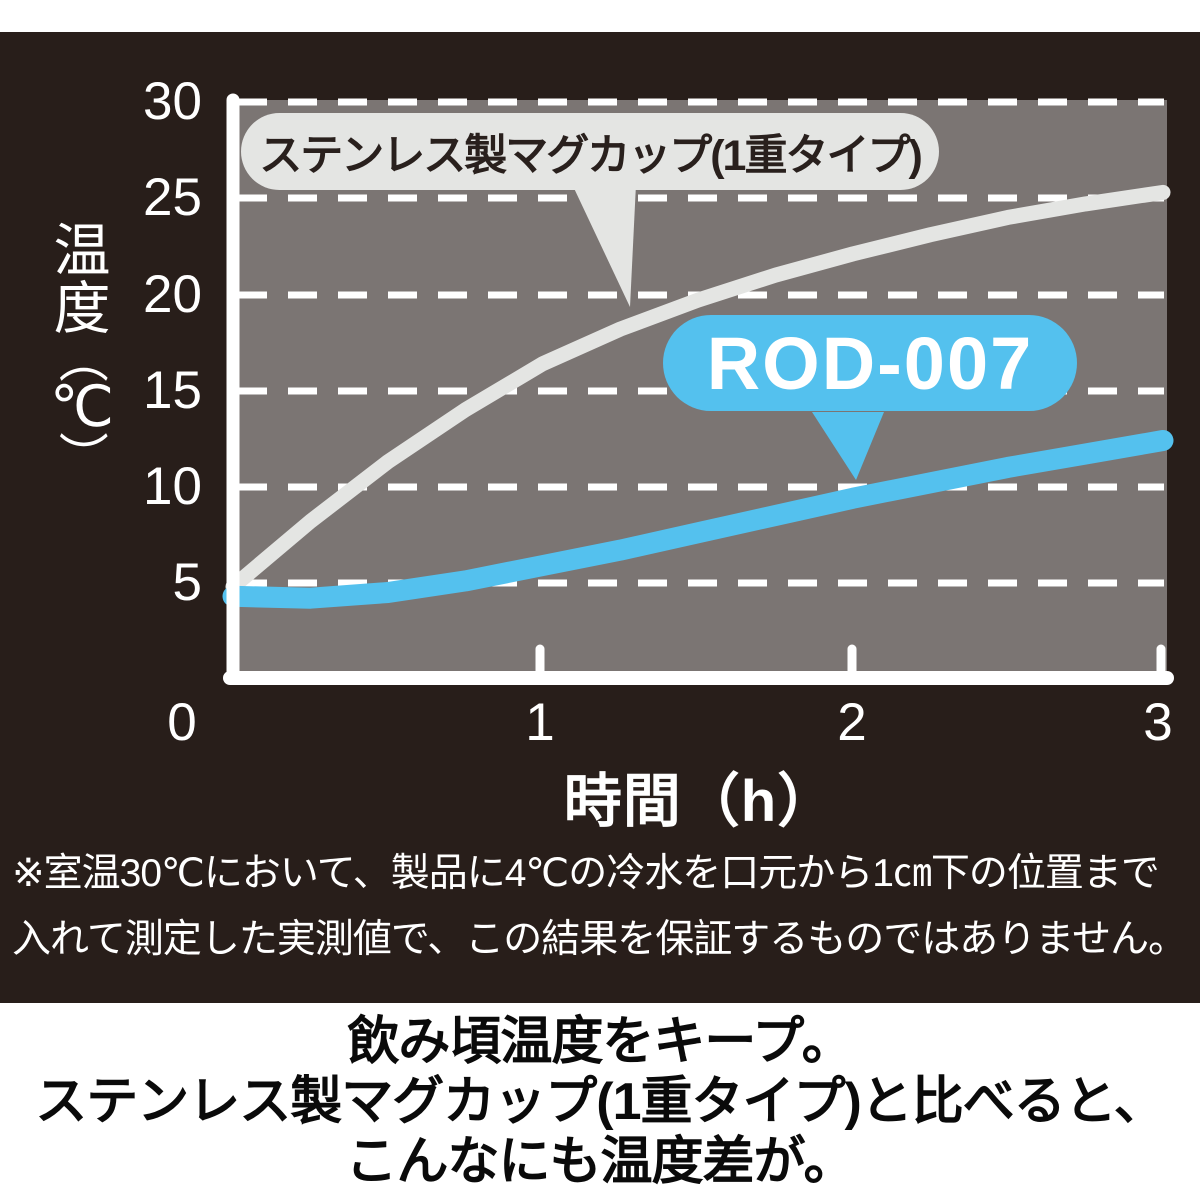 Image resolution: width=1200 pixels, height=1200 pixels. What do you see at coordinates (852, 722) in the screenshot?
I see `x-tick-label-2: 2` at bounding box center [852, 722].